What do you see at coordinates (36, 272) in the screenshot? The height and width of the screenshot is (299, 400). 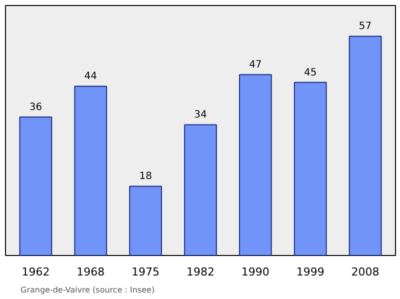 I see `x-tick-label: 1962` at bounding box center [36, 272].